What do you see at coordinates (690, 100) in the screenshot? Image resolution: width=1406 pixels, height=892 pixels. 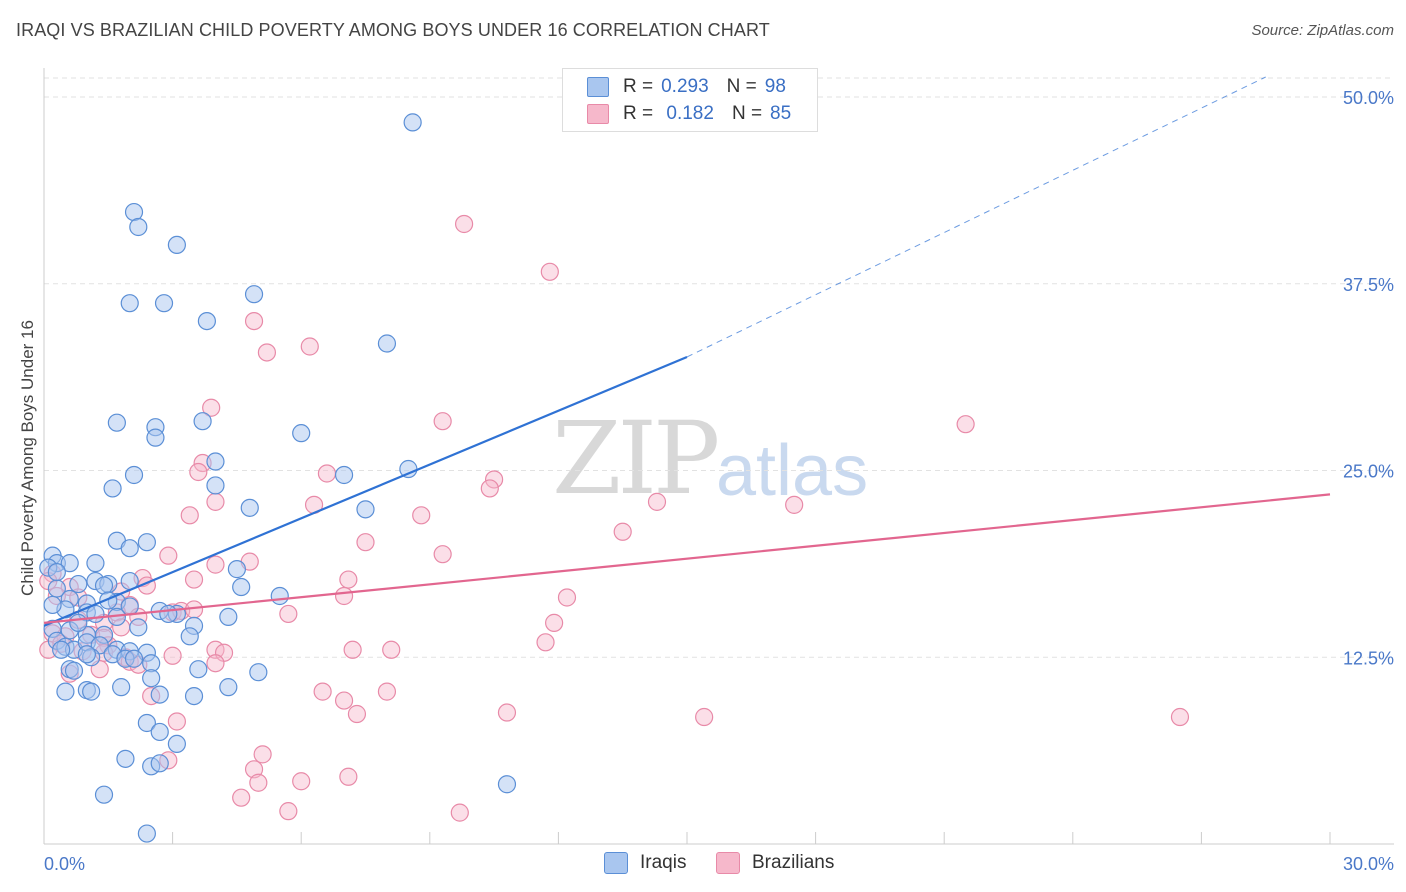 I see `legend: R = 0.293 N = 98 R = 0.182 N = 85` at bounding box center [690, 100].